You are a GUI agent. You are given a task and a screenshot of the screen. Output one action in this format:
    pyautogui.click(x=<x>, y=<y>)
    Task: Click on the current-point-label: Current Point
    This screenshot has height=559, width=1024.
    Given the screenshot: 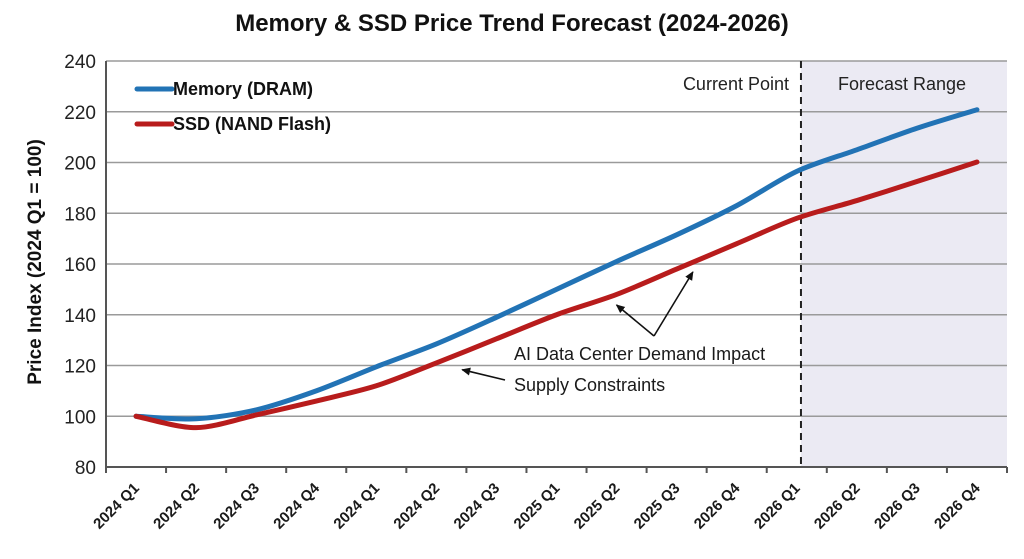 What is the action you would take?
    pyautogui.click(x=736, y=84)
    